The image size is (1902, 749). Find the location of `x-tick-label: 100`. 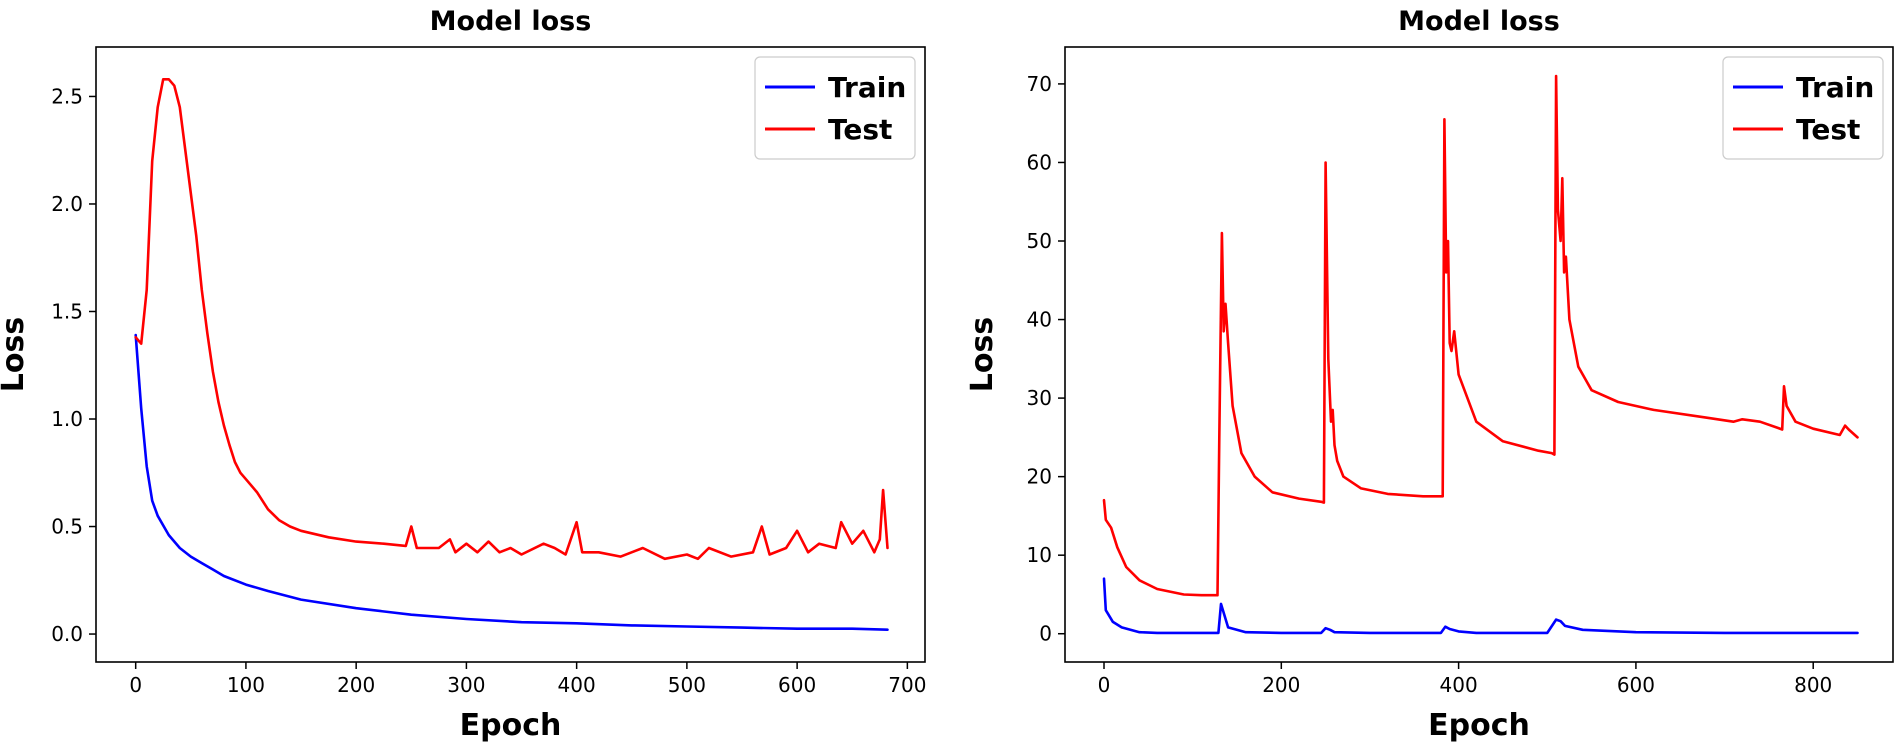

x-tick-label: 100 is located at coordinates (246, 685).